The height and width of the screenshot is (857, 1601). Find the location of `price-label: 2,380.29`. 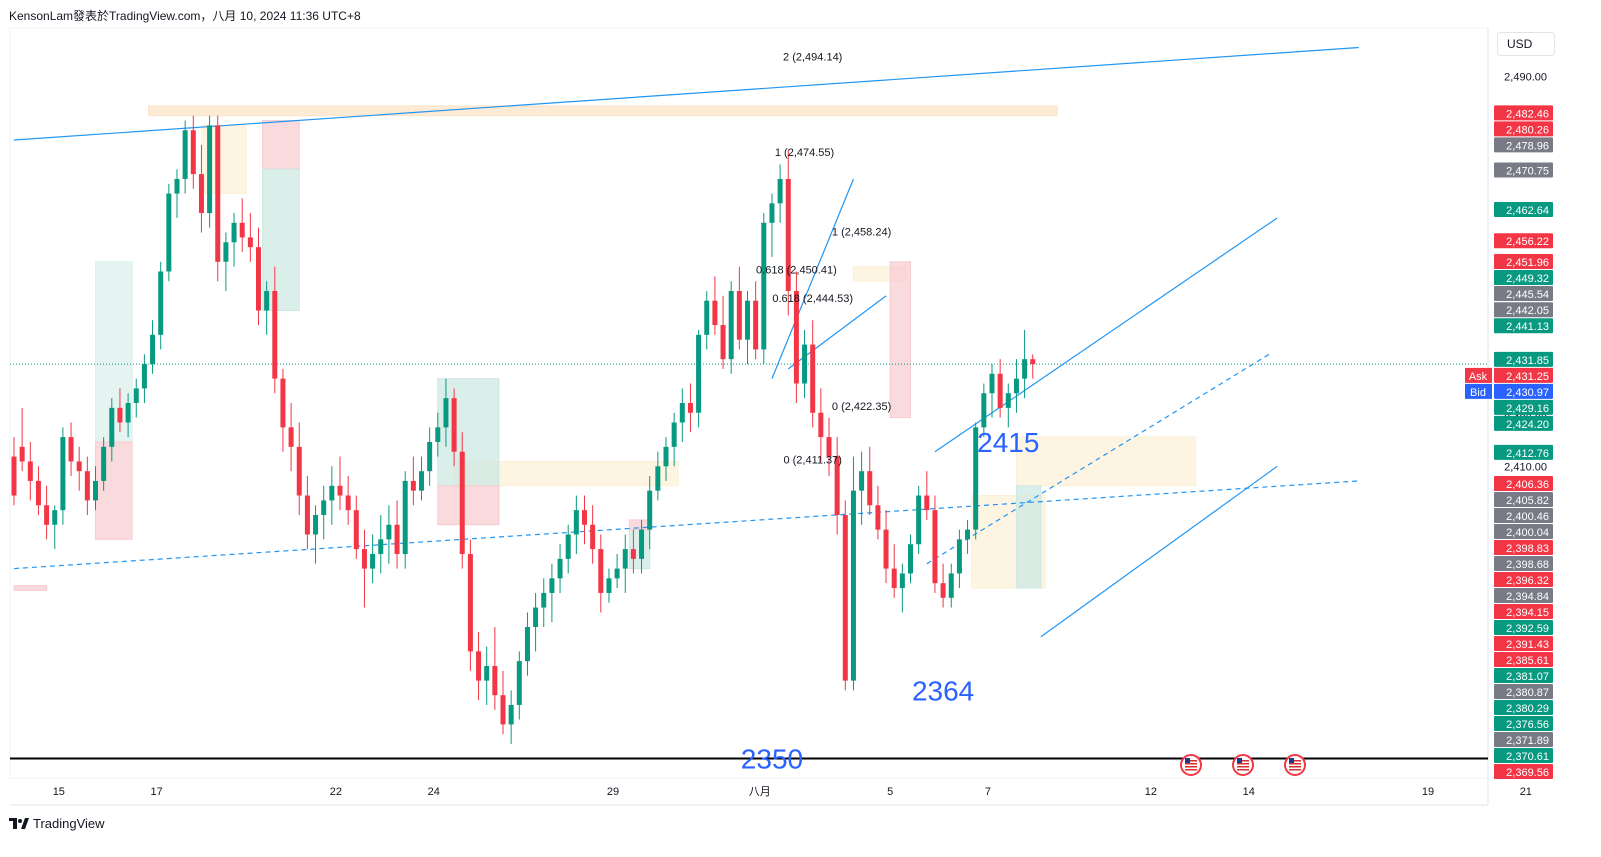

price-label: 2,380.29 is located at coordinates (1527, 709).